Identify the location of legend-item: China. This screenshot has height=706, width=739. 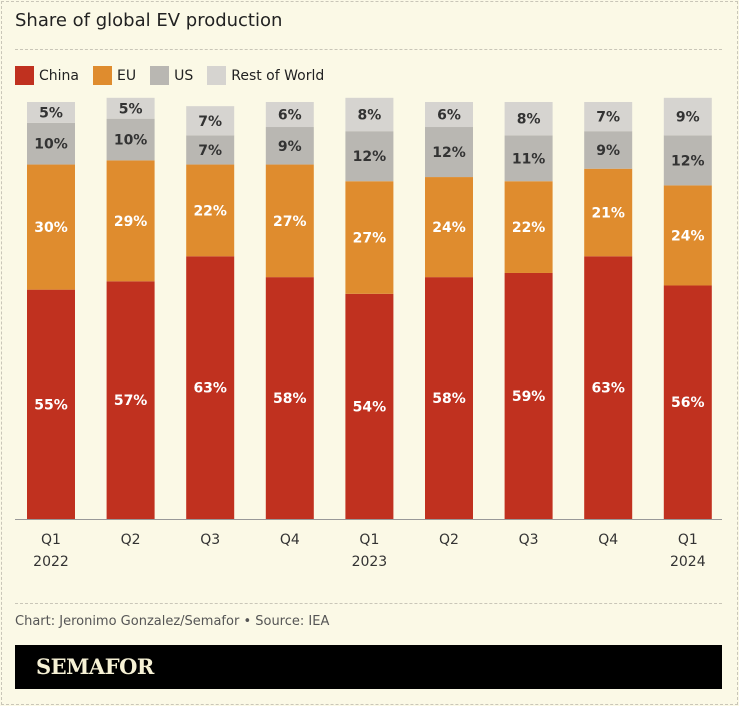
(47, 75).